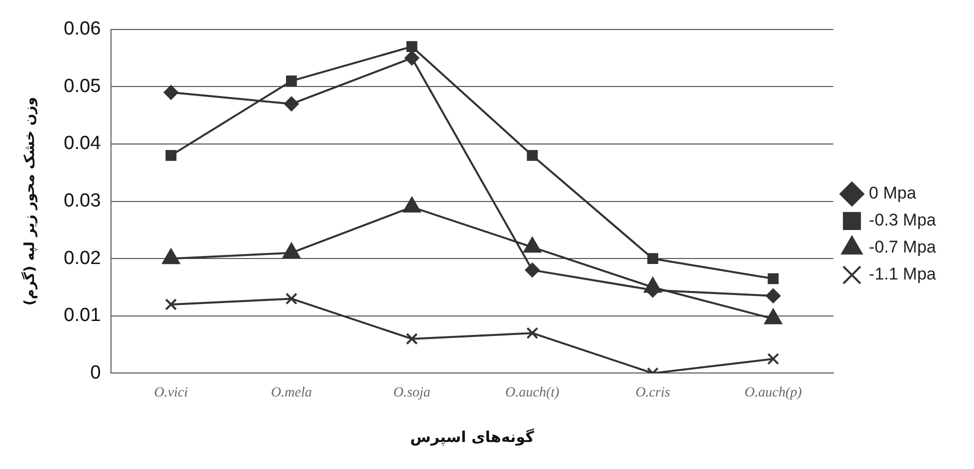 Image resolution: width=974 pixels, height=469 pixels. I want to click on y-tick-label: 0.03, so click(82, 201).